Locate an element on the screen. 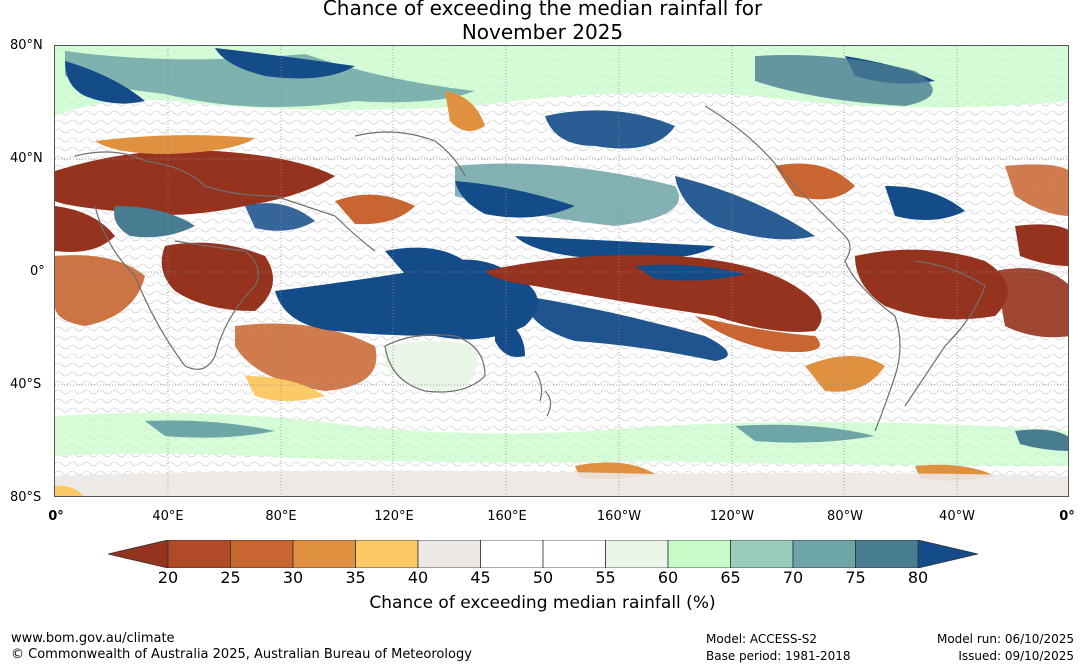 The height and width of the screenshot is (667, 1085). region-enso-orange is located at coordinates (757, 334).